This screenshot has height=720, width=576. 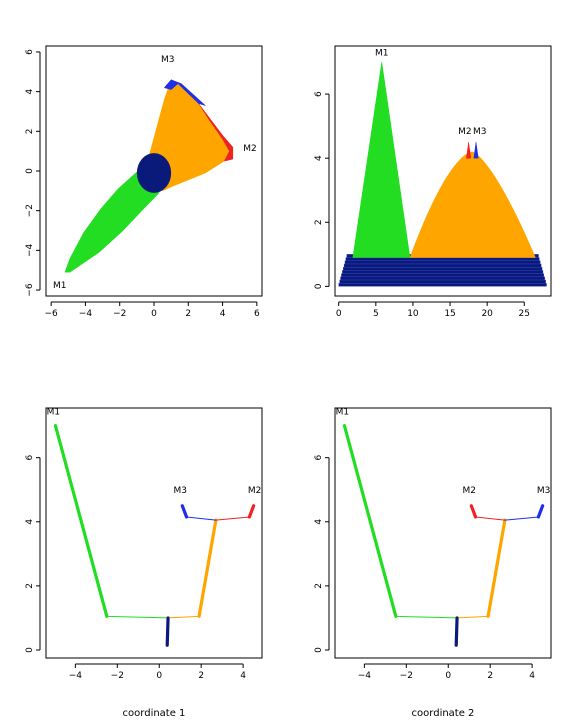 I want to click on red-region, so click(x=216, y=132).